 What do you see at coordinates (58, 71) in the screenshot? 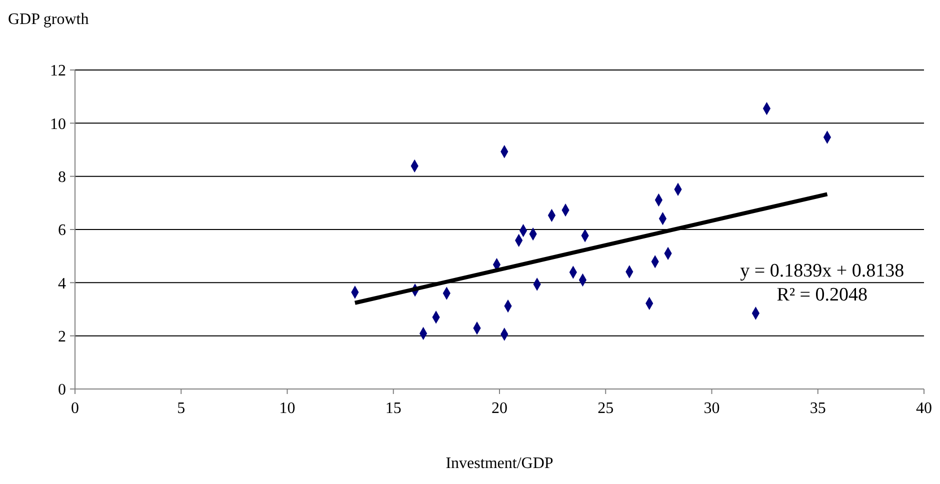
I see `y-tick-label: 12` at bounding box center [58, 71].